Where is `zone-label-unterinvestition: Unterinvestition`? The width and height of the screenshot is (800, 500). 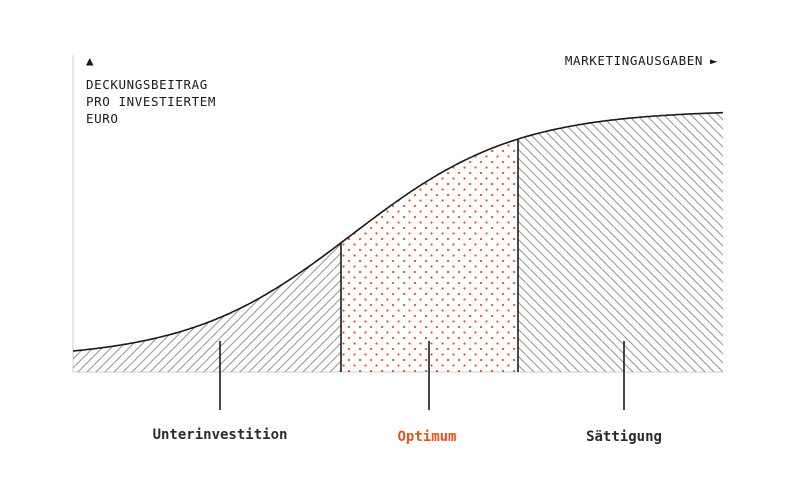 zone-label-unterinvestition: Unterinvestition is located at coordinates (220, 435).